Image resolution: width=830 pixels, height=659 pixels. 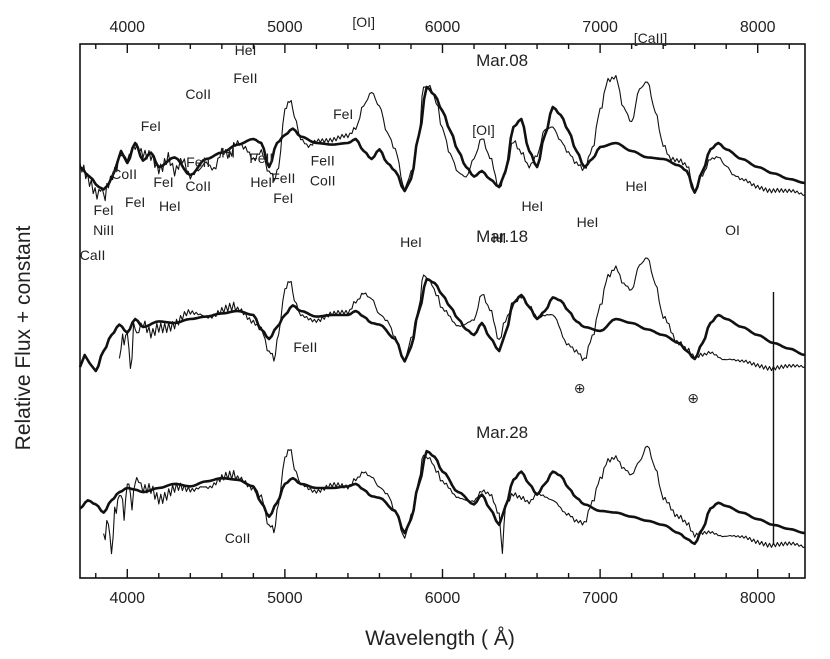 What do you see at coordinates (650, 38) in the screenshot?
I see `spectral-line-label: [CaII]` at bounding box center [650, 38].